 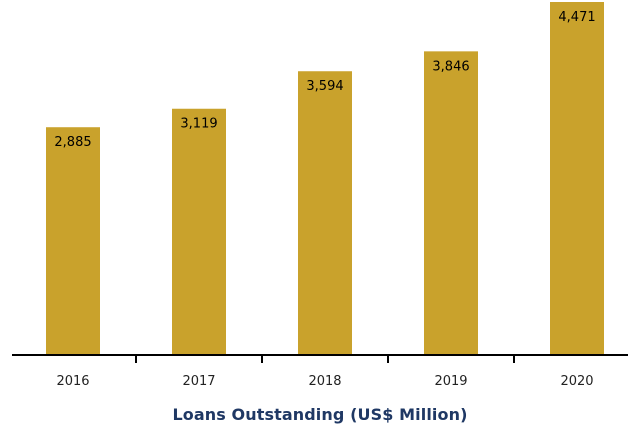 What do you see at coordinates (325, 213) in the screenshot?
I see `bar-2018` at bounding box center [325, 213].